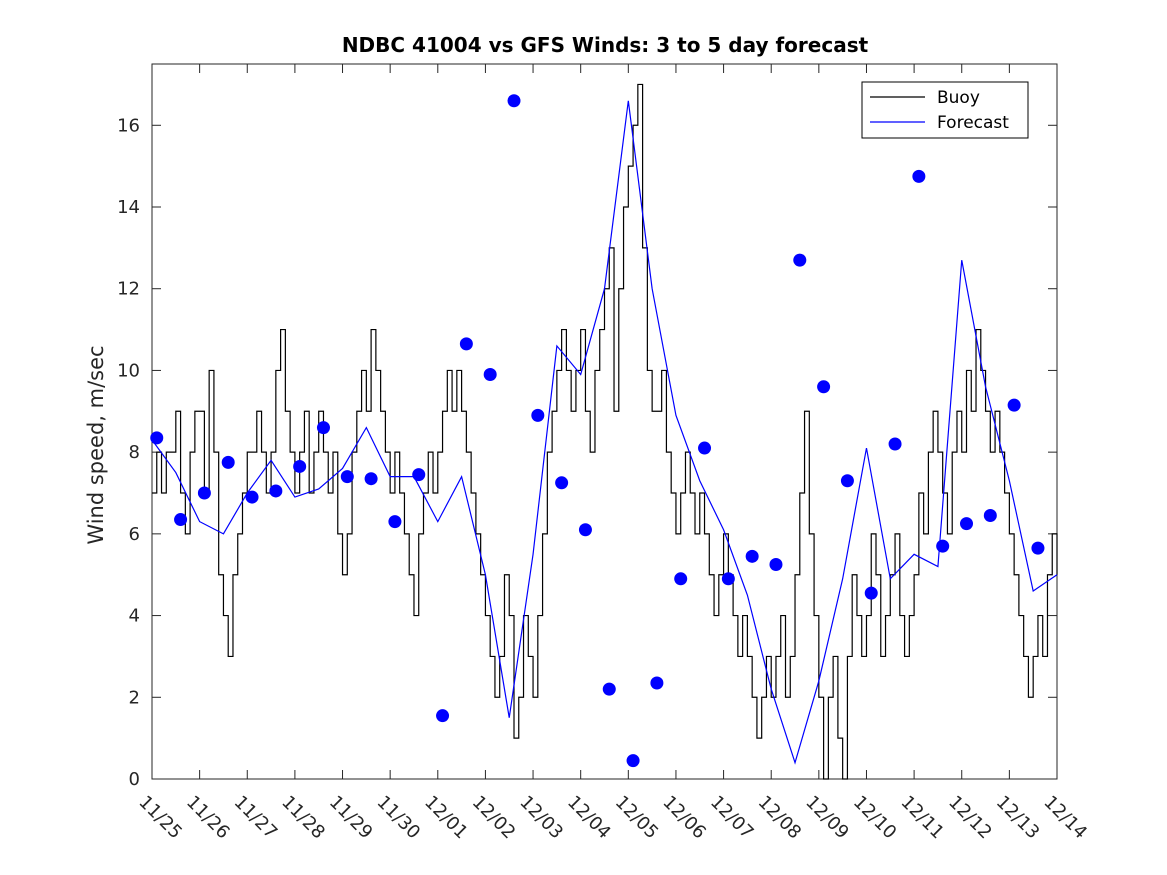 This screenshot has height=875, width=1167. Describe the element at coordinates (128, 207) in the screenshot. I see `y-tick-label: 14` at that location.